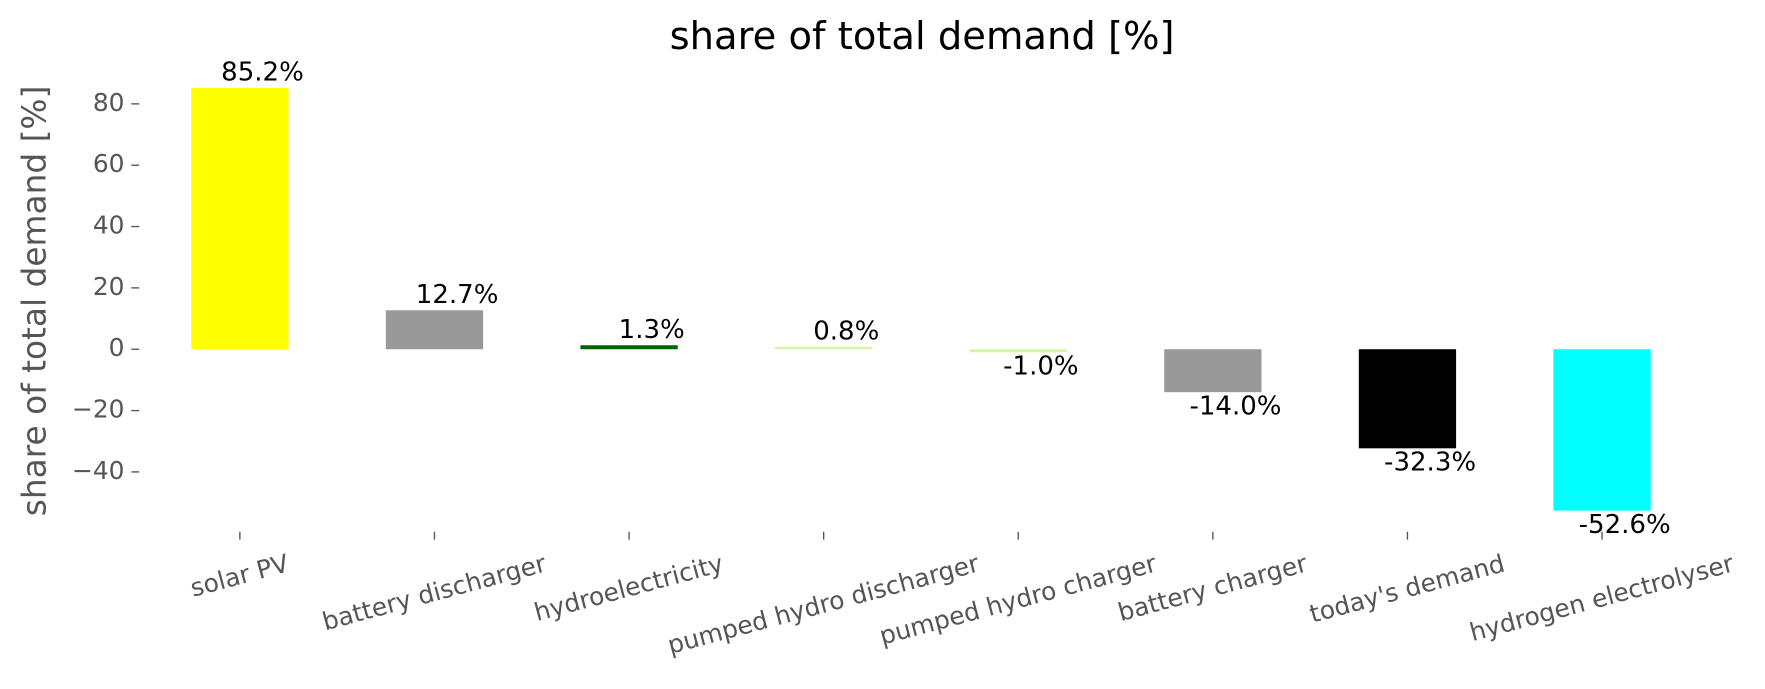 The width and height of the screenshot is (1765, 689). Describe the element at coordinates (1430, 463) in the screenshot. I see `value-label: -32.3%` at that location.